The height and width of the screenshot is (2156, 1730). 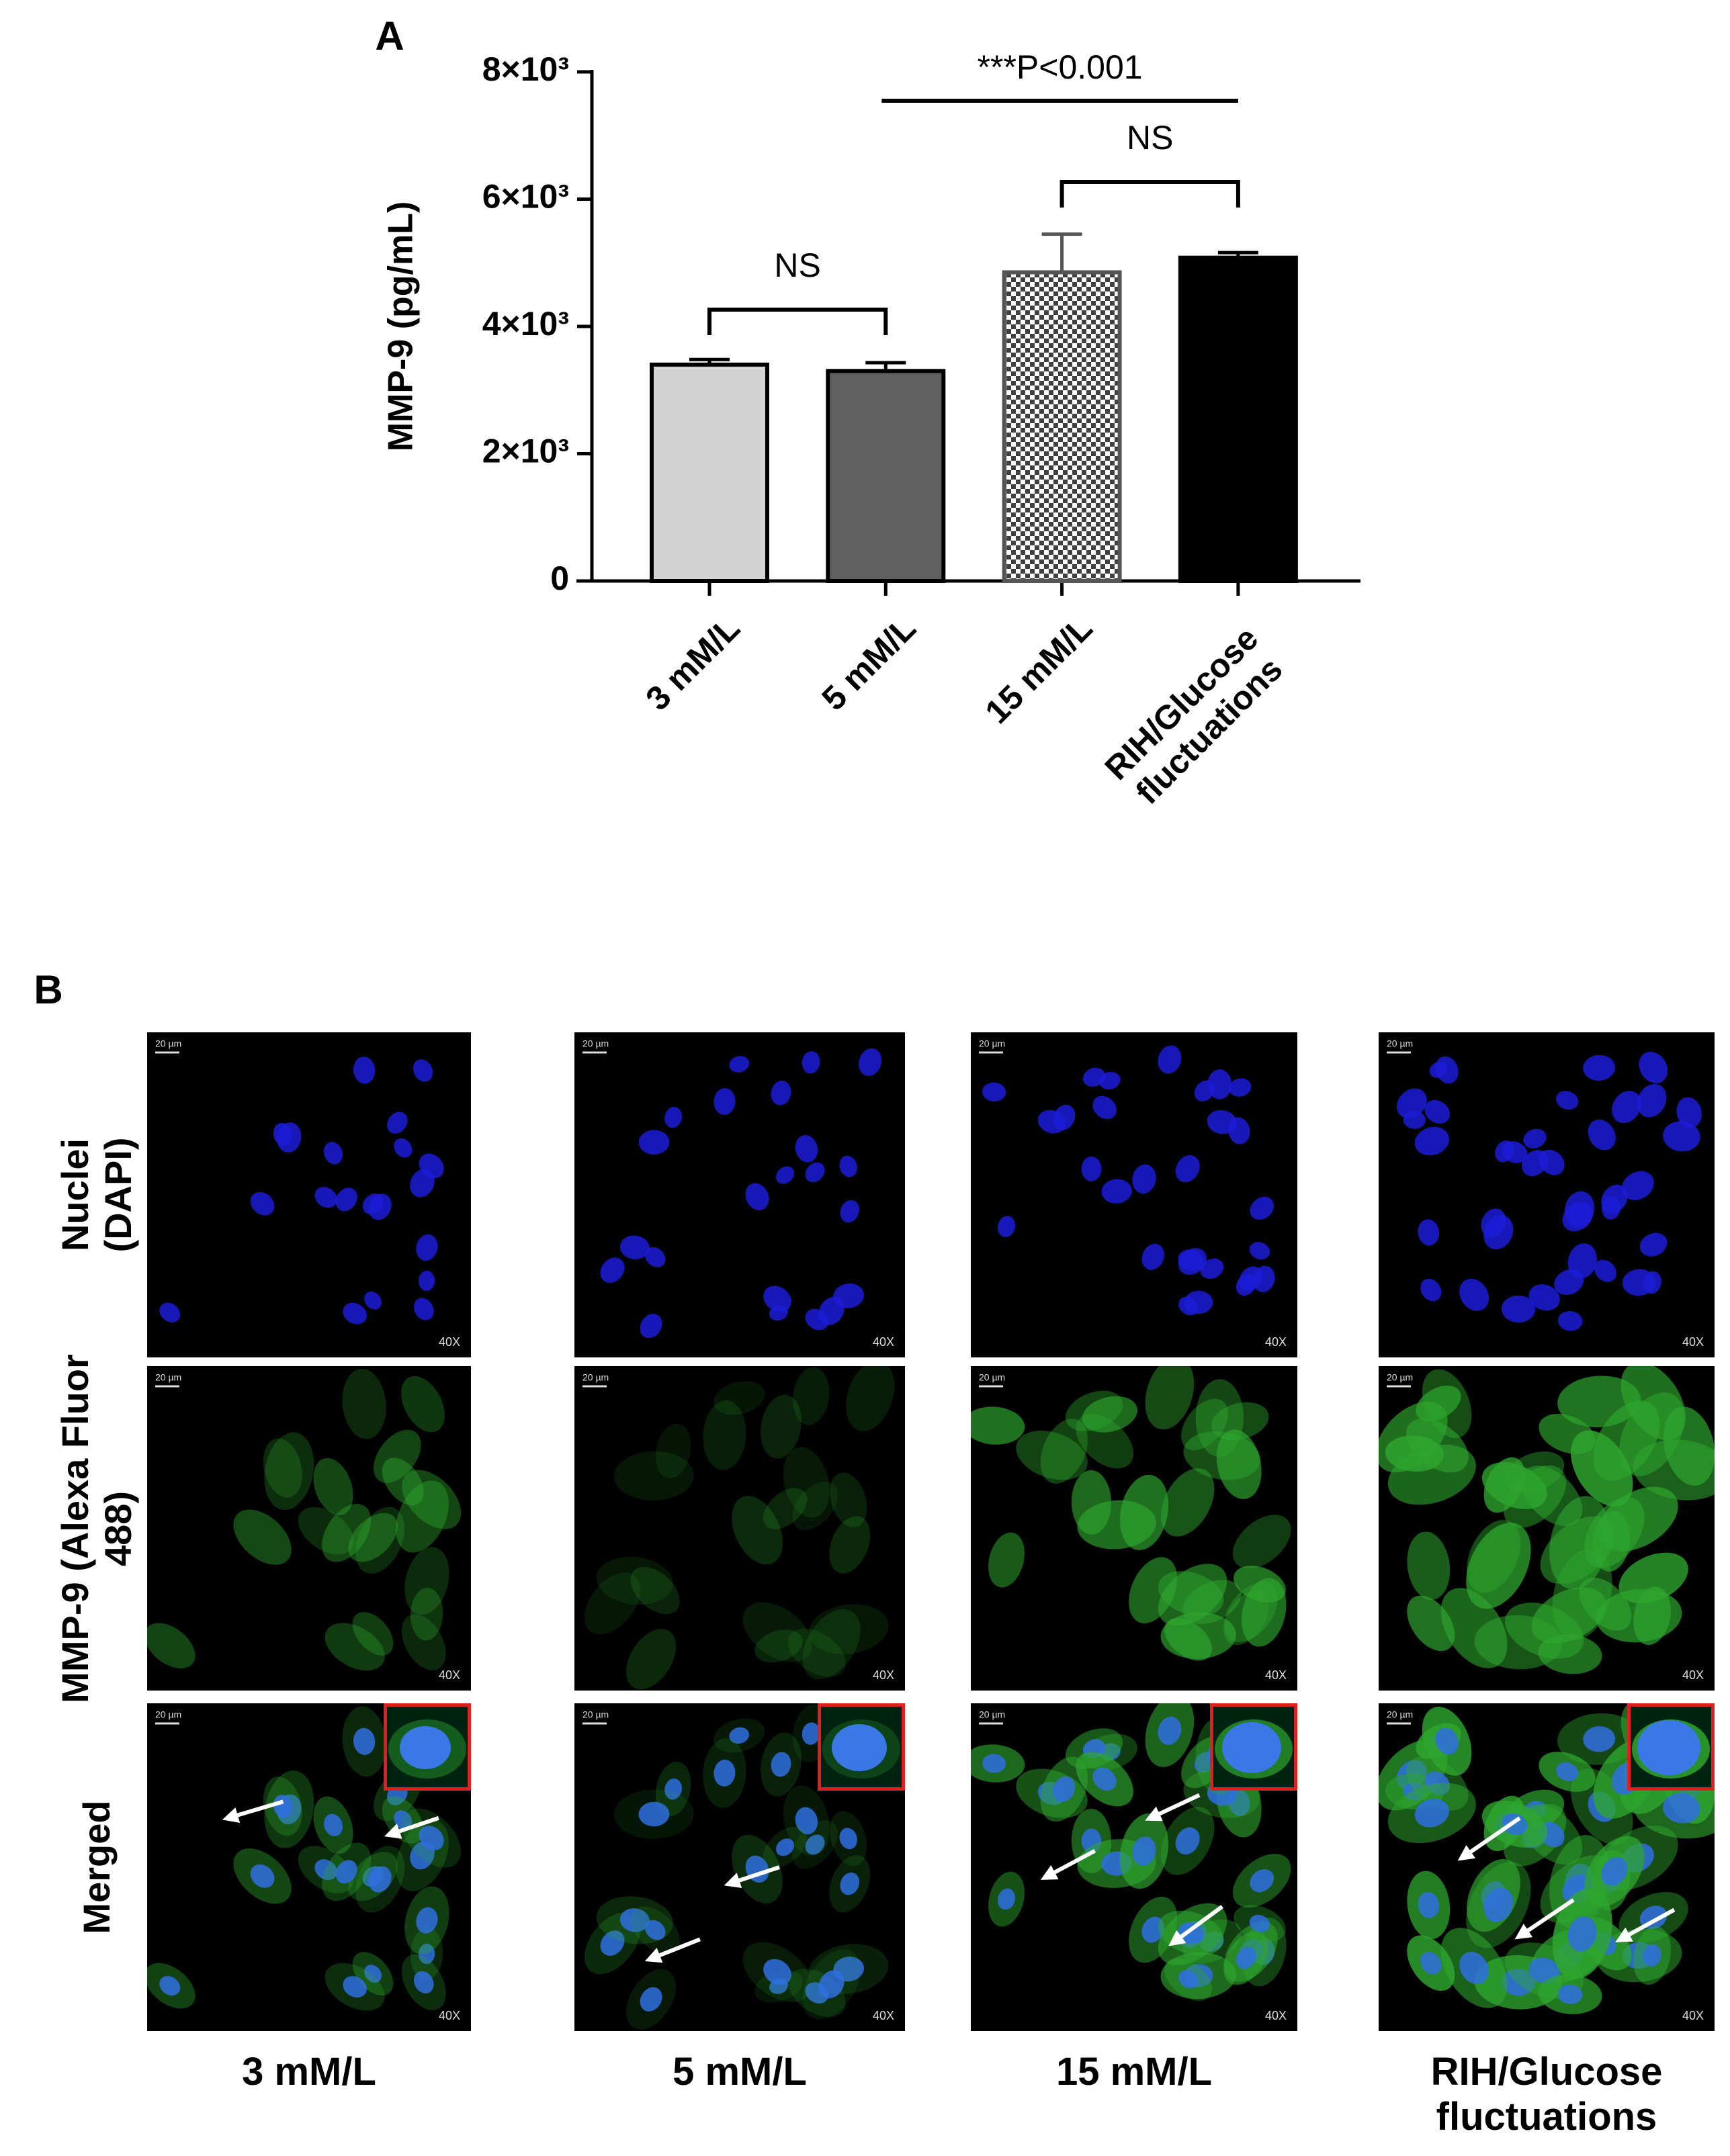 I want to click on inset-frame, so click(x=1253, y=1747).